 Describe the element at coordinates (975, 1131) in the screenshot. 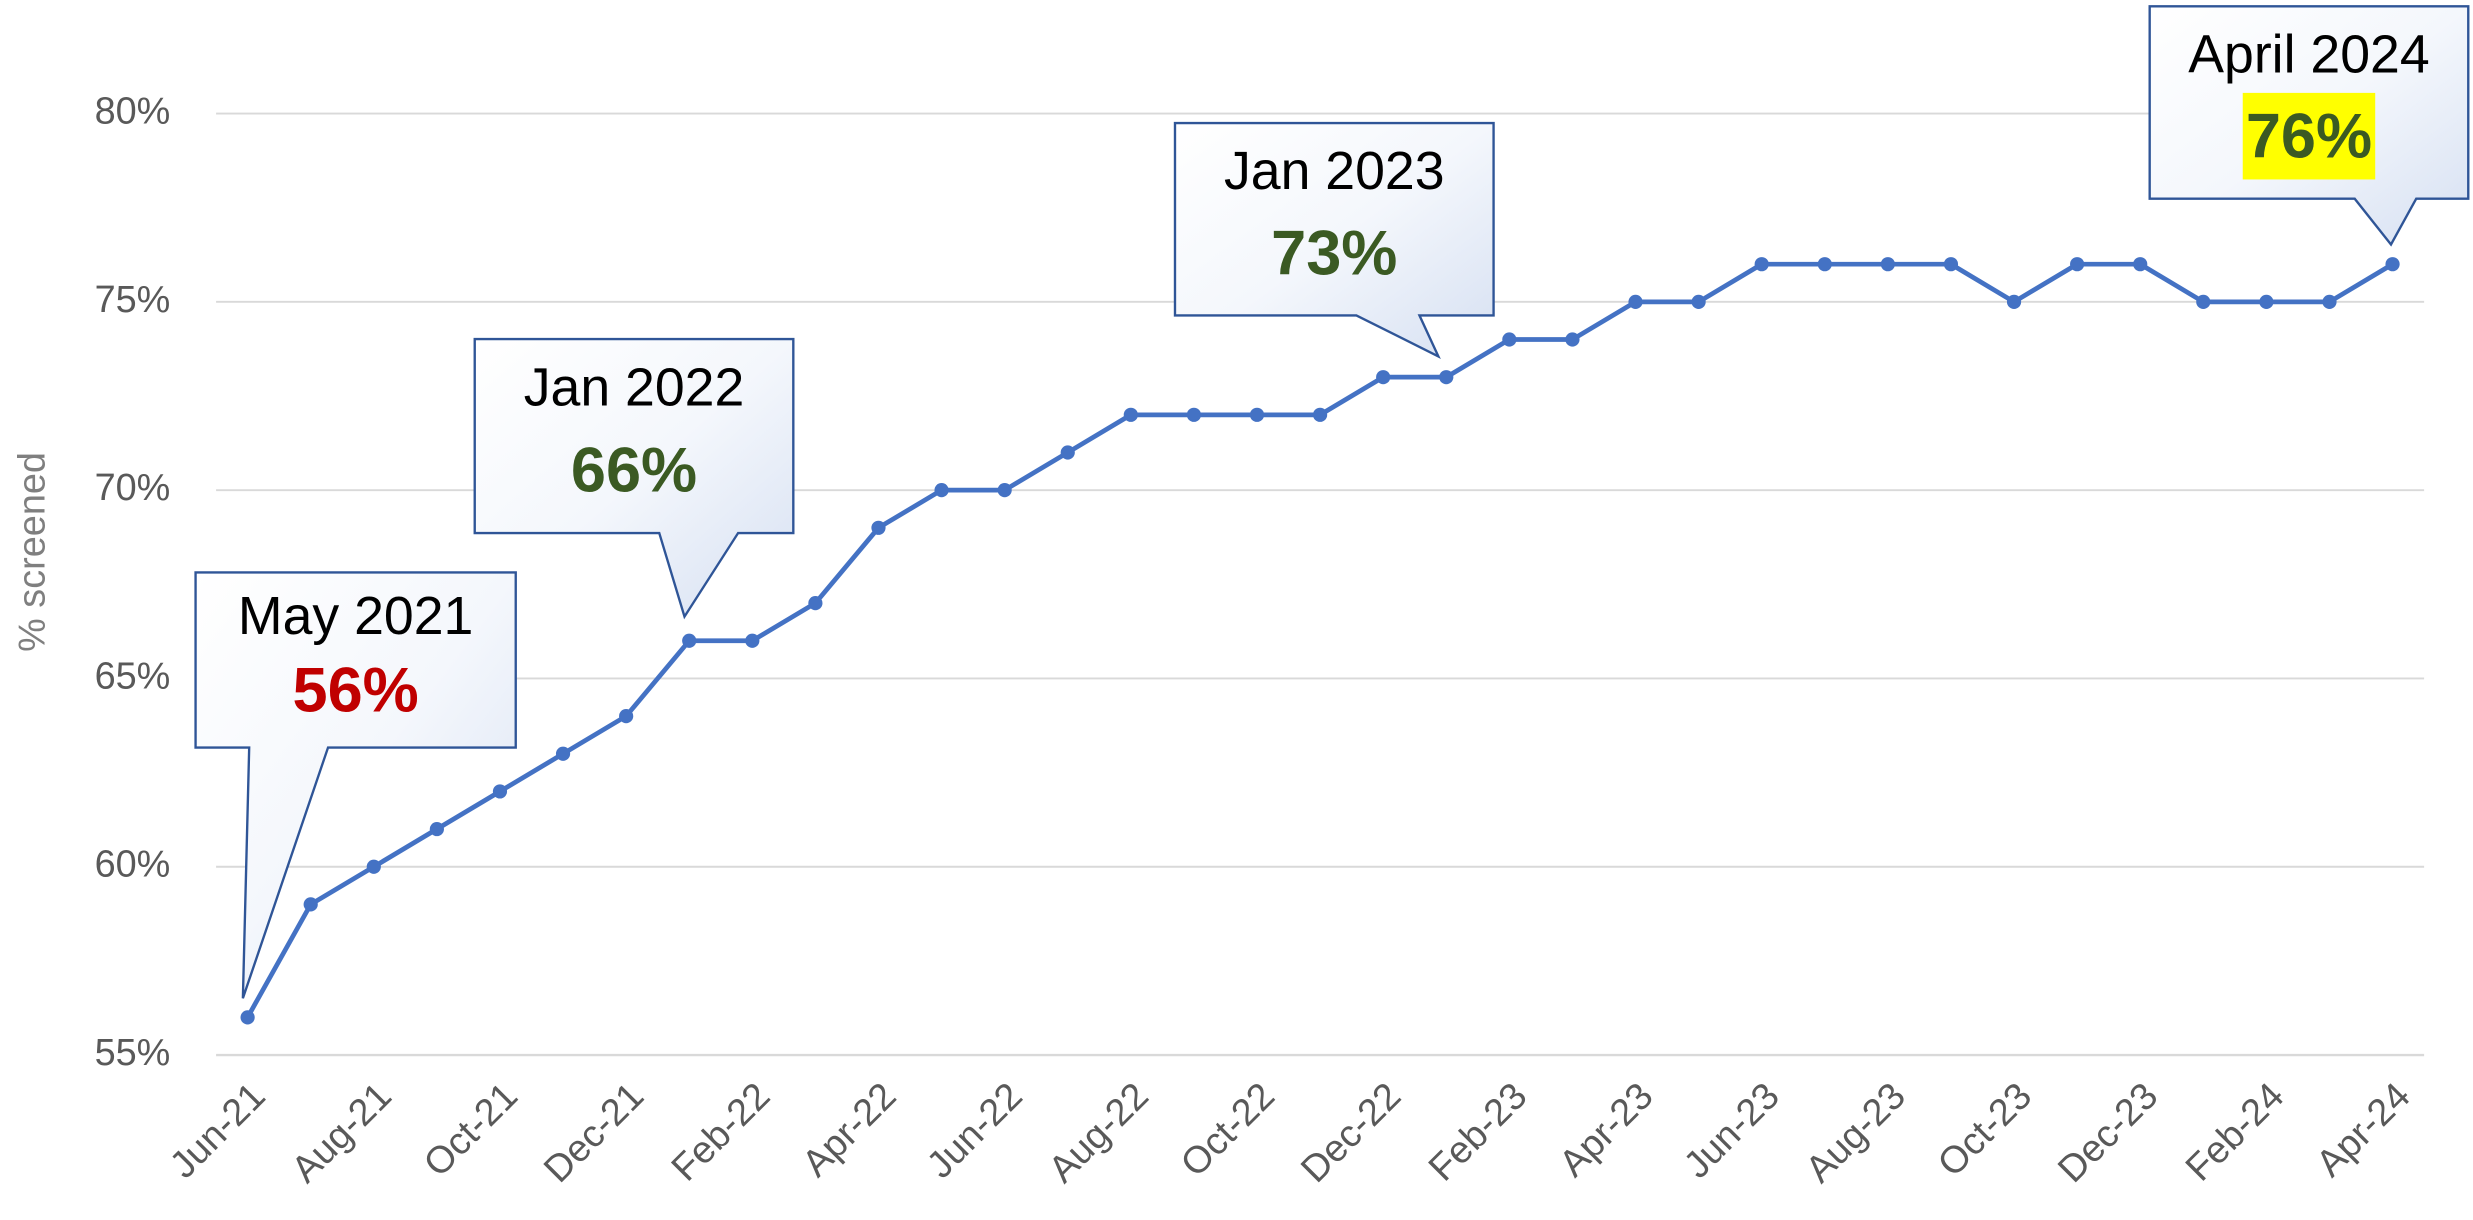

I see `x-tick-label: Jun-22` at that location.